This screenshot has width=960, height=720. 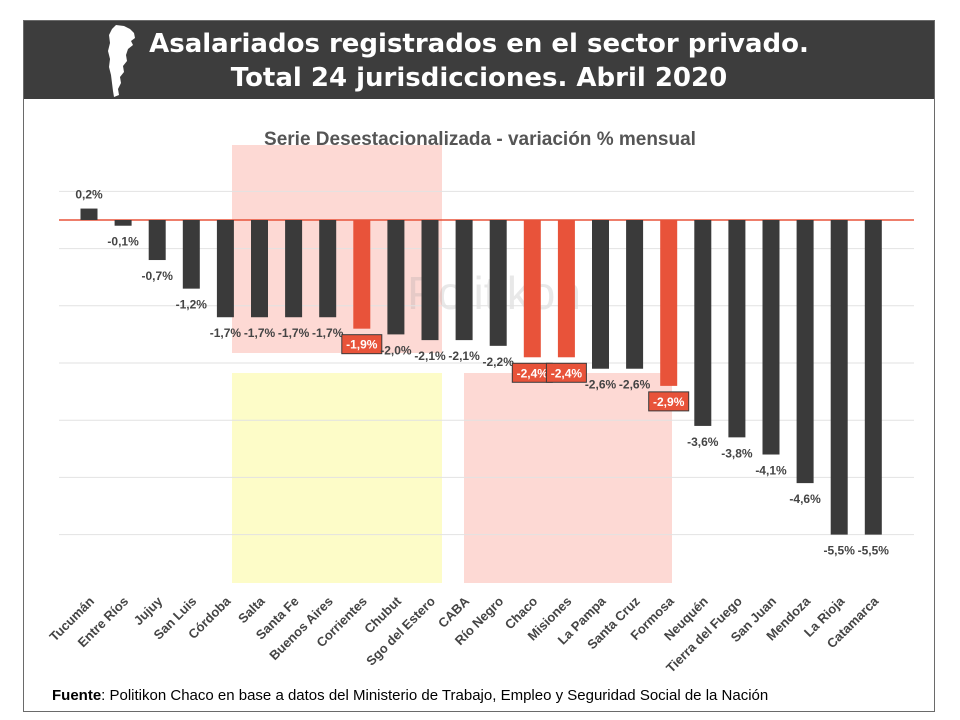 What do you see at coordinates (121, 61) in the screenshot?
I see `argentina-map-icon` at bounding box center [121, 61].